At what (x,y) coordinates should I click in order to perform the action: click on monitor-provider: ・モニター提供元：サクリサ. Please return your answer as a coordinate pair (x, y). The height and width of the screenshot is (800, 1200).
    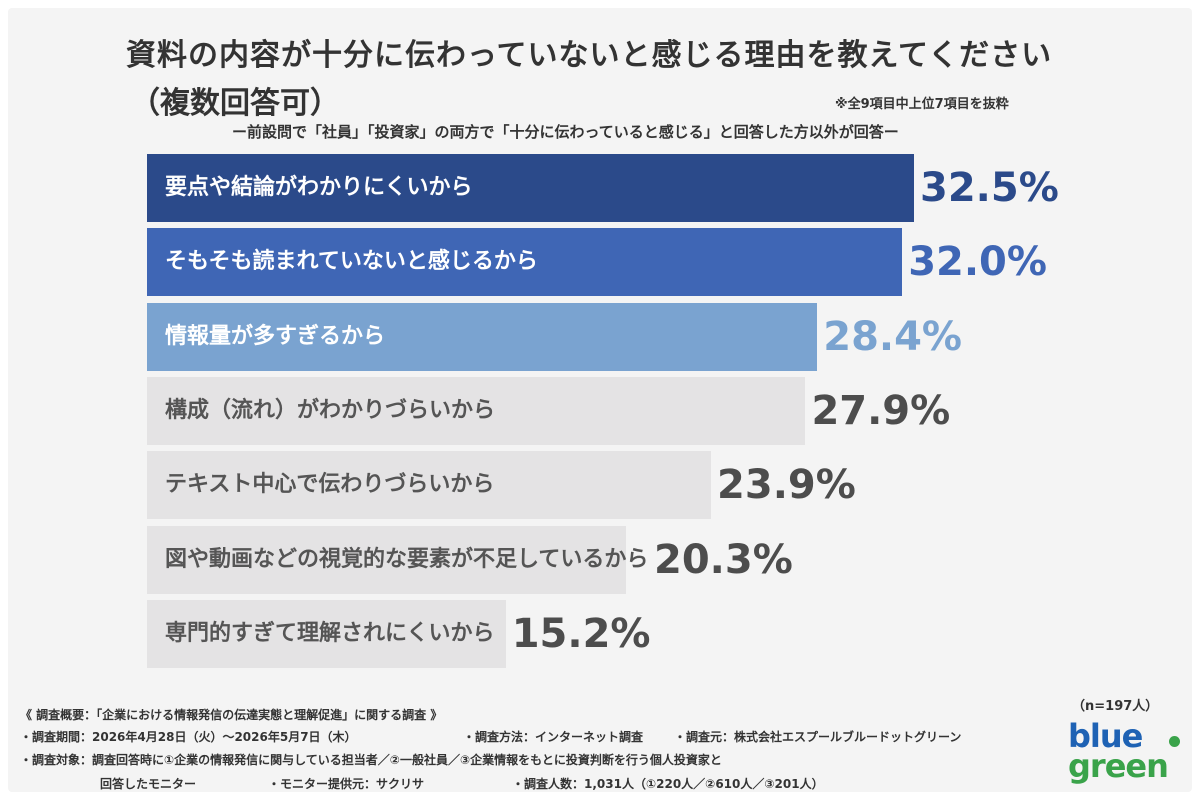
    Looking at the image, I should click on (346, 784).